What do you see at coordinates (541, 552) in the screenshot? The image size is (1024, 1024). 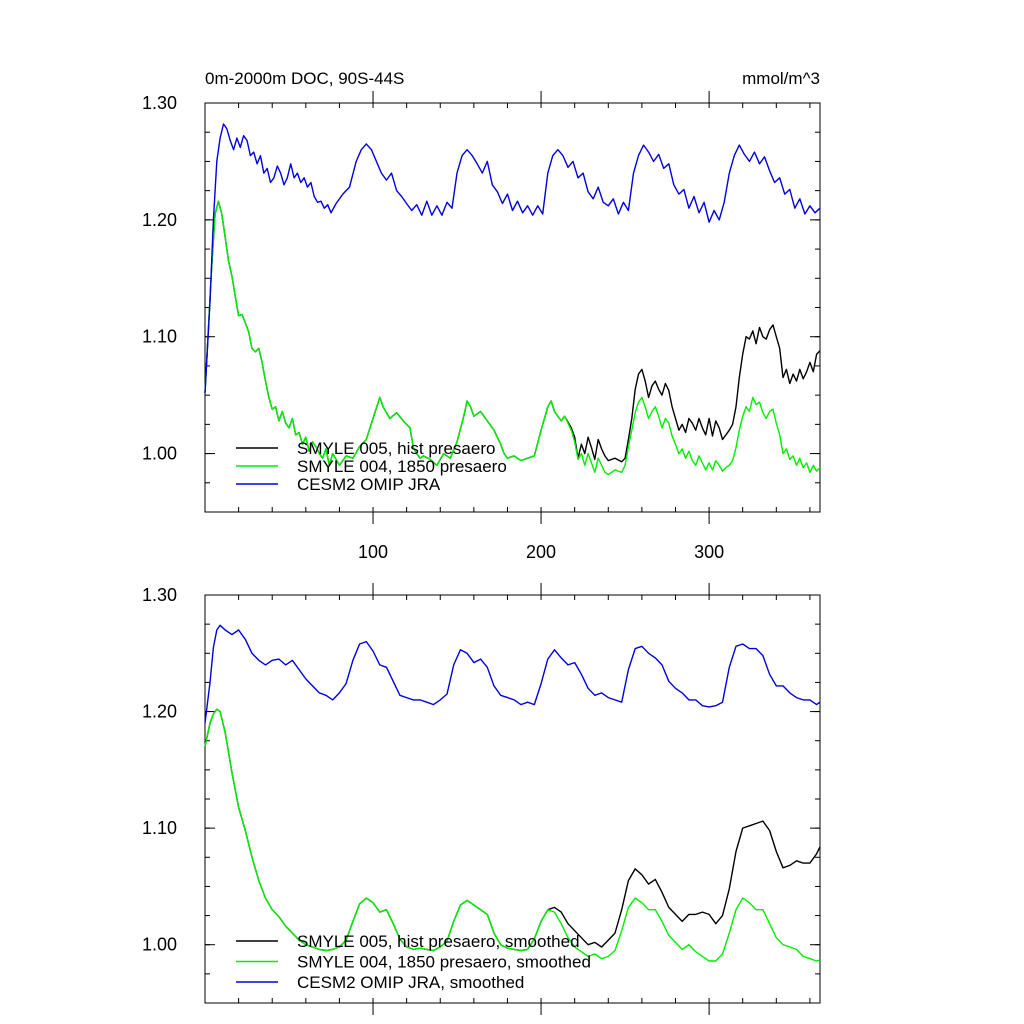 I see `x-tick-label: 200` at bounding box center [541, 552].